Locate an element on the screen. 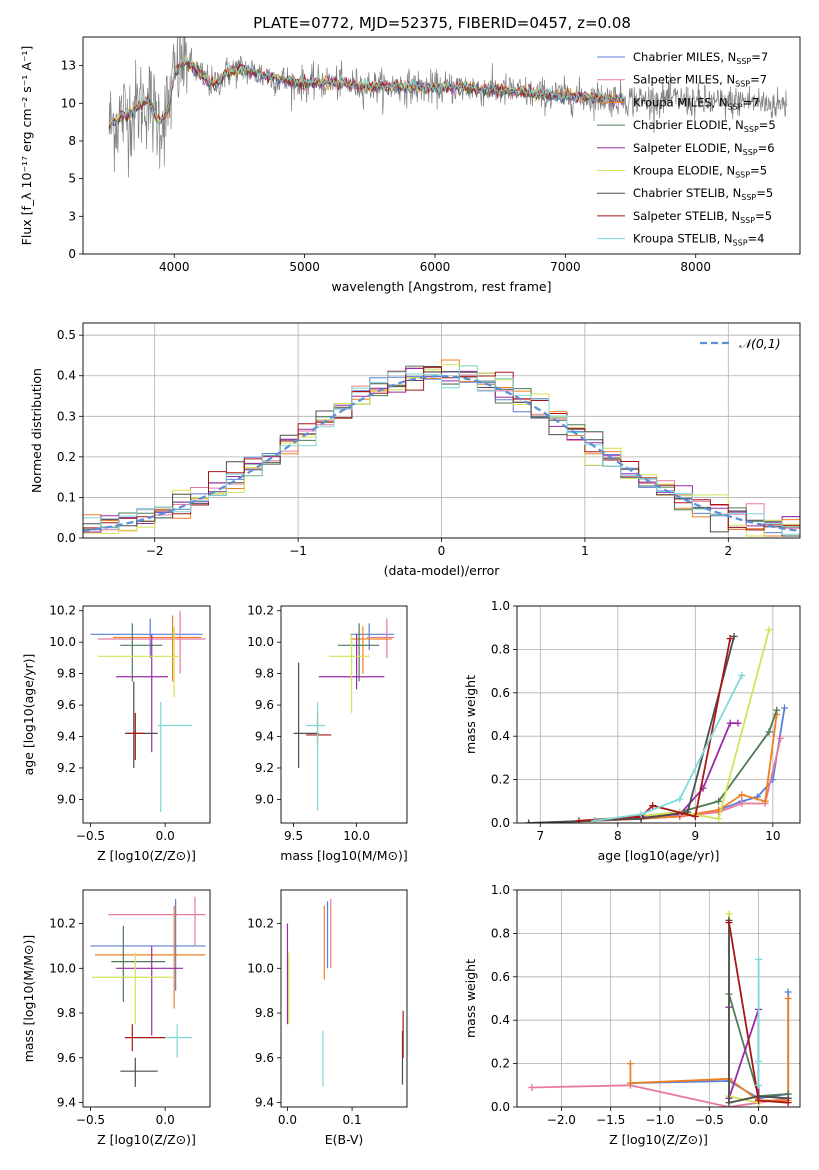 The height and width of the screenshot is (1170, 819). y-tick-label: 3 is located at coordinates (72, 216).